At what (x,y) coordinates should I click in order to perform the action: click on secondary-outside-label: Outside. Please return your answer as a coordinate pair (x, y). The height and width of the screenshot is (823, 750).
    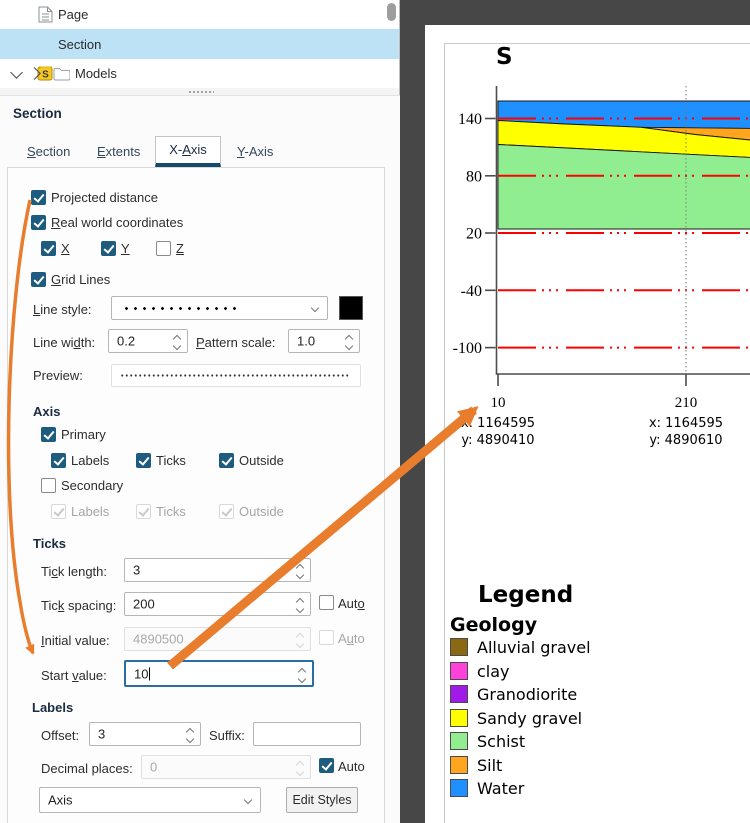
    Looking at the image, I should click on (261, 511).